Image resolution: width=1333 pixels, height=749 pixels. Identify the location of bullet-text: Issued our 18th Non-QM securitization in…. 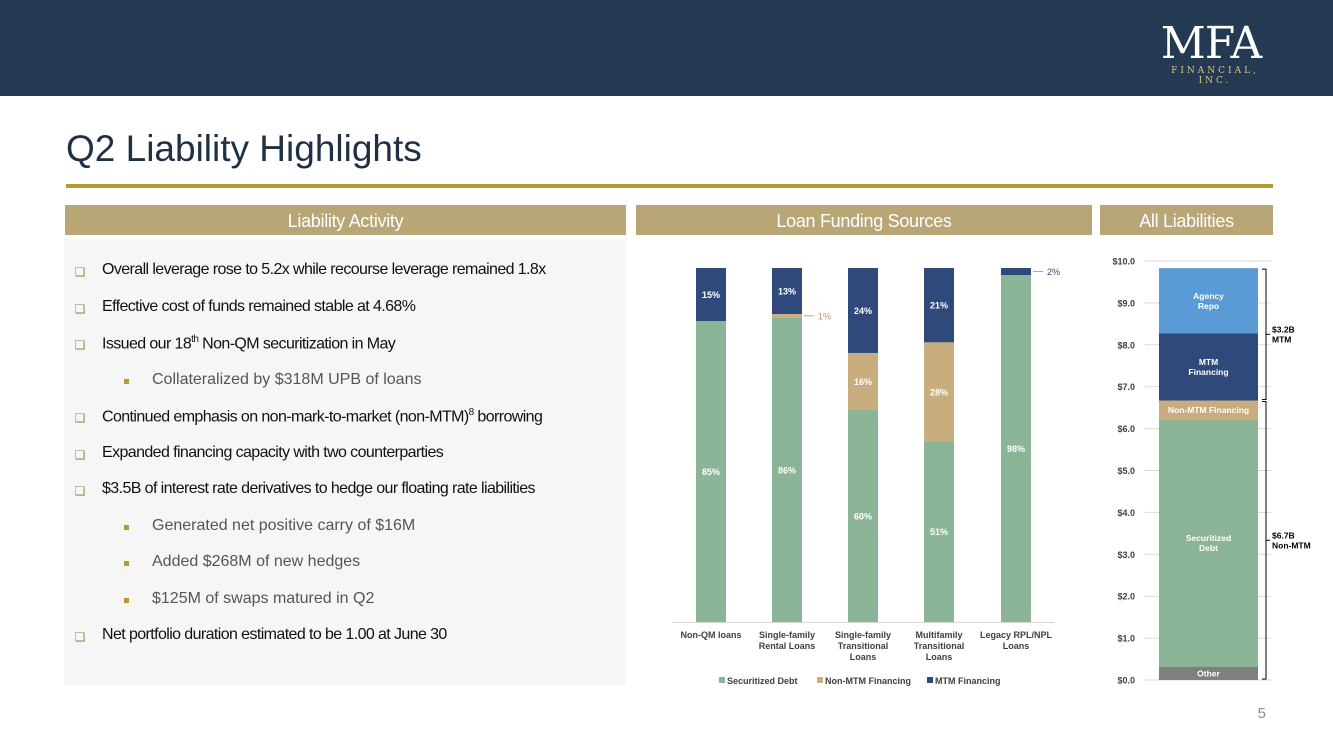
(249, 343).